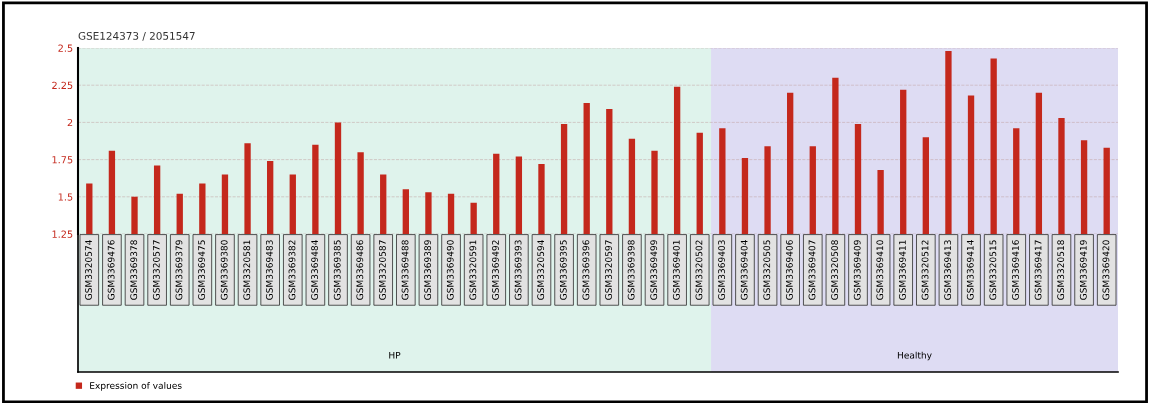  Describe the element at coordinates (224, 270) in the screenshot. I see `x-tick-label: GSM3369380` at that location.